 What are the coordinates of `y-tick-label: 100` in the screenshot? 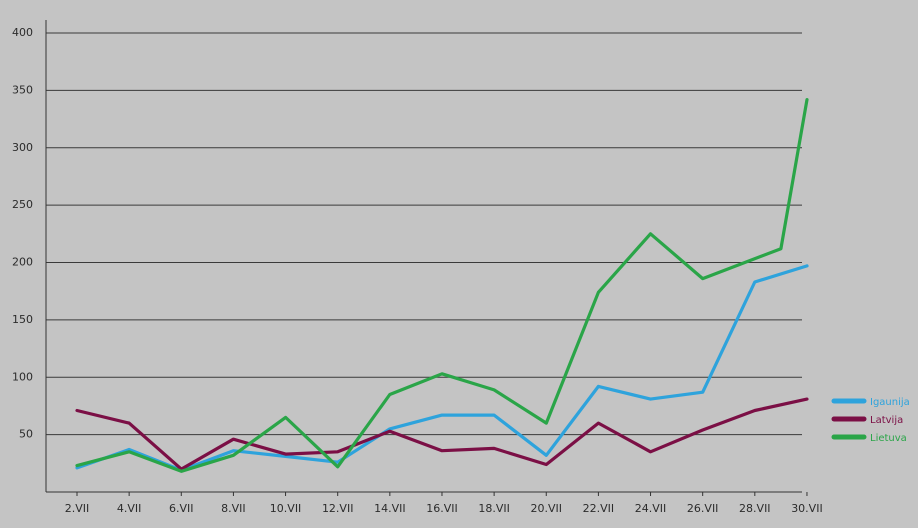 It's located at (22, 376).